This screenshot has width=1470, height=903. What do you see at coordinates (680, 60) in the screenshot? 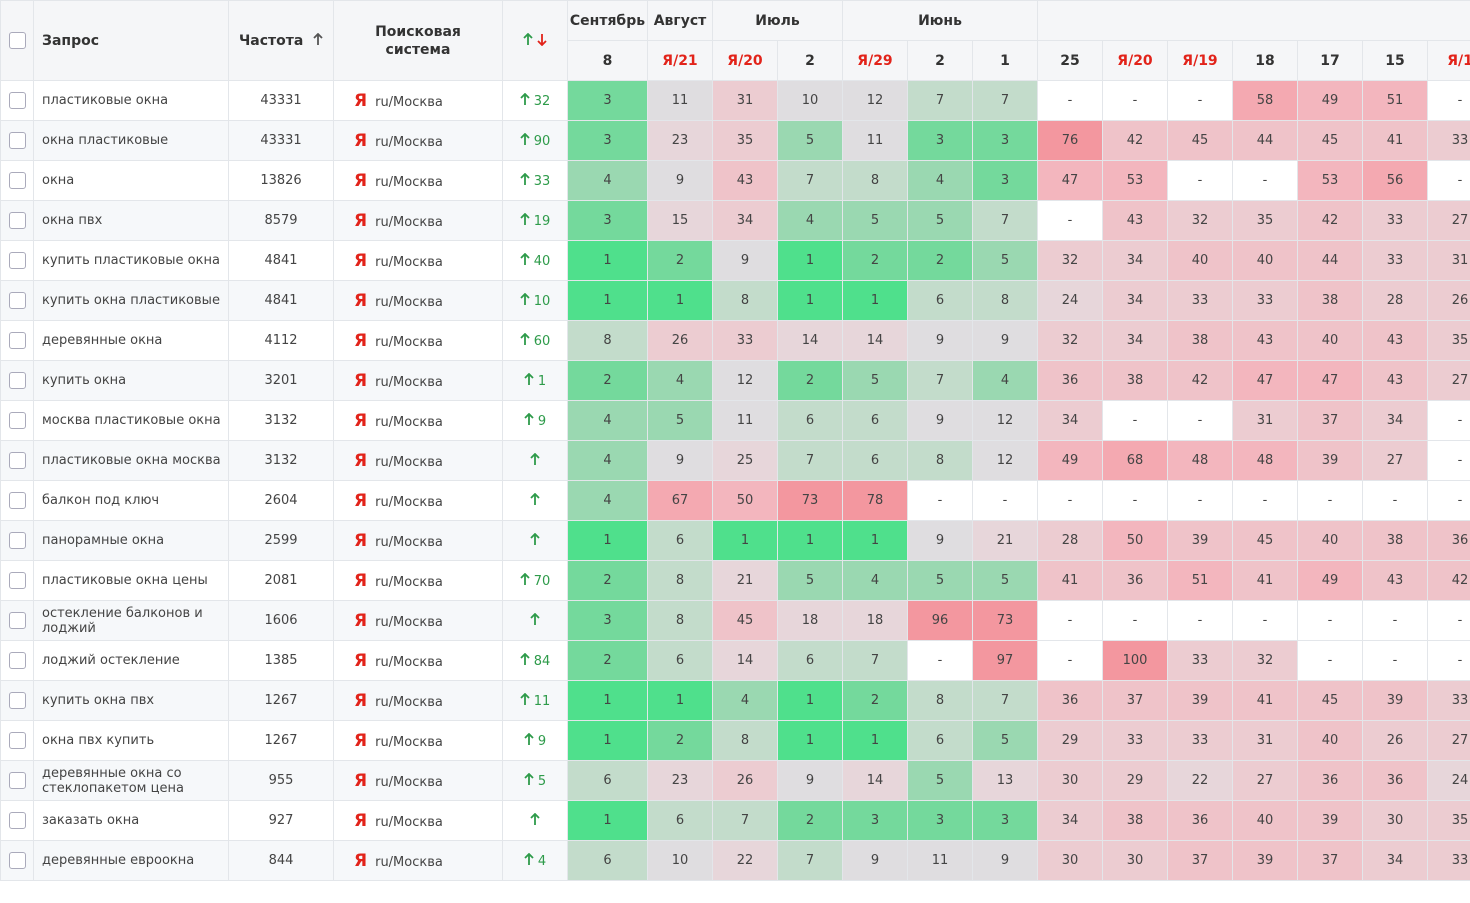
I see `date-header: Я/21` at bounding box center [680, 60].